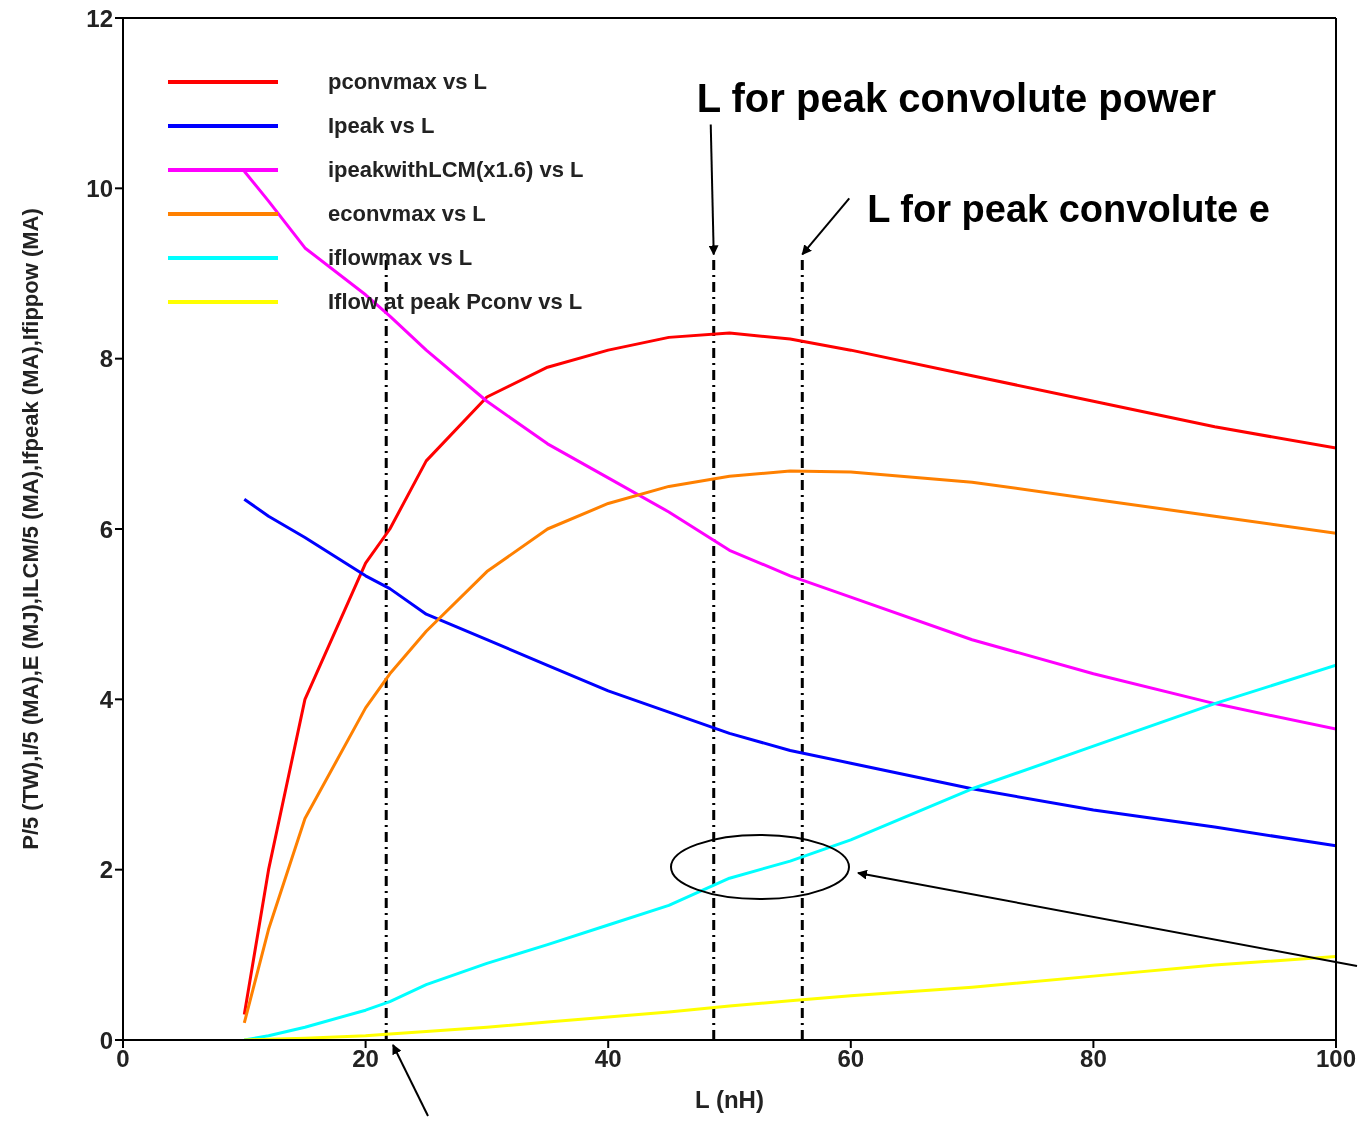 The height and width of the screenshot is (1138, 1367). I want to click on x-tick-label: 40, so click(608, 1059).